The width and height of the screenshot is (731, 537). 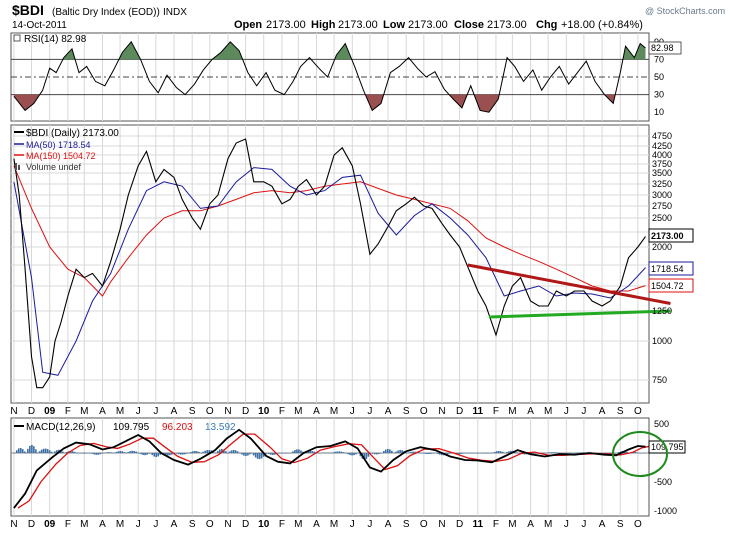 What do you see at coordinates (659, 112) in the screenshot?
I see `rsi-tick-label: 10` at bounding box center [659, 112].